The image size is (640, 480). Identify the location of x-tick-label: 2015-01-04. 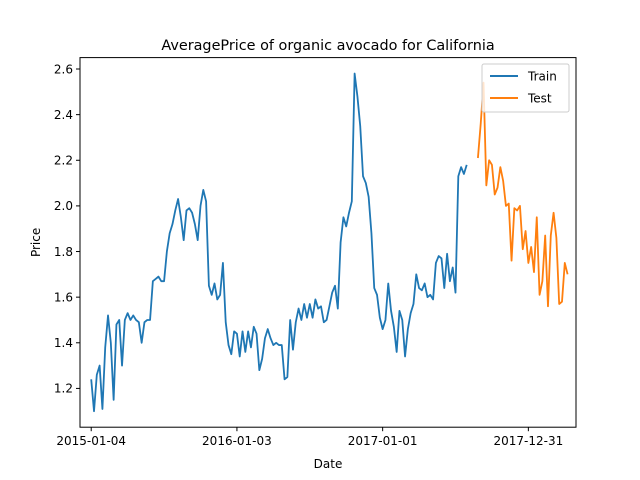
(91, 441).